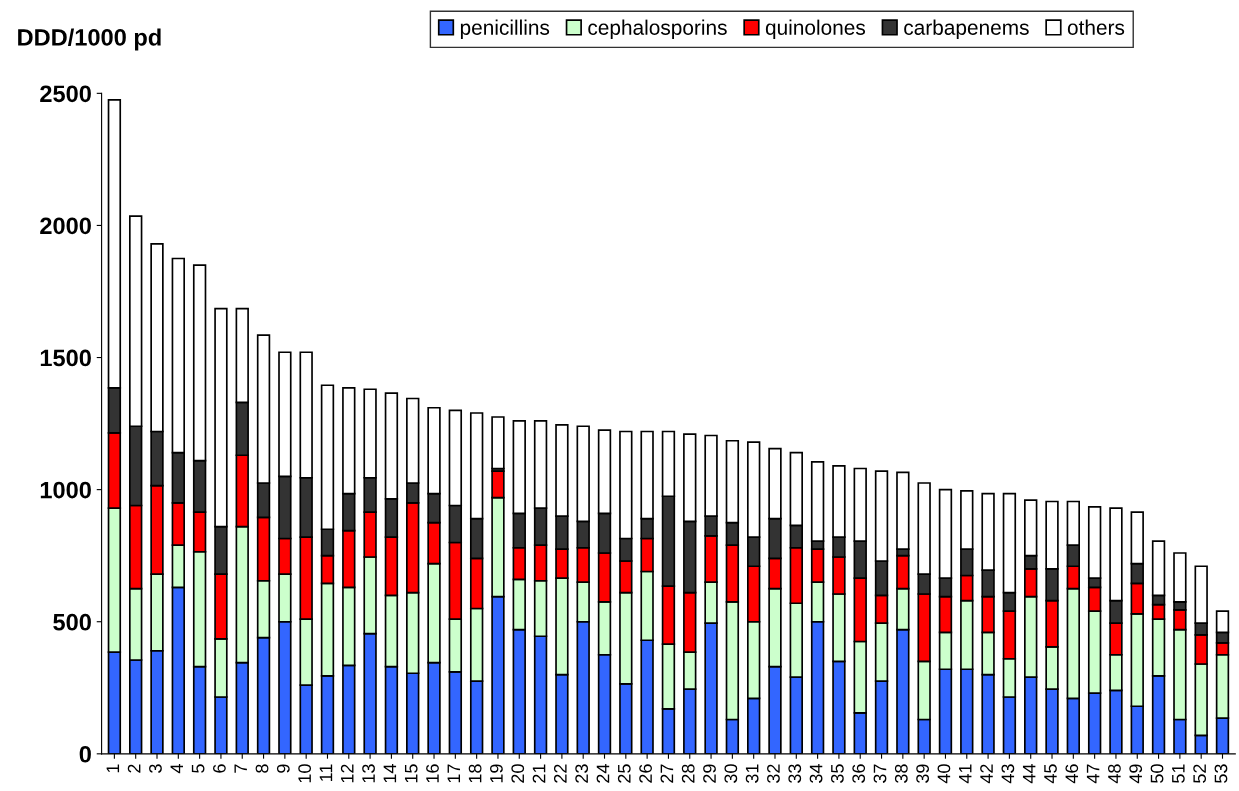 This screenshot has width=1239, height=791. Describe the element at coordinates (65, 490) in the screenshot. I see `y-tick-label: 1000` at that location.